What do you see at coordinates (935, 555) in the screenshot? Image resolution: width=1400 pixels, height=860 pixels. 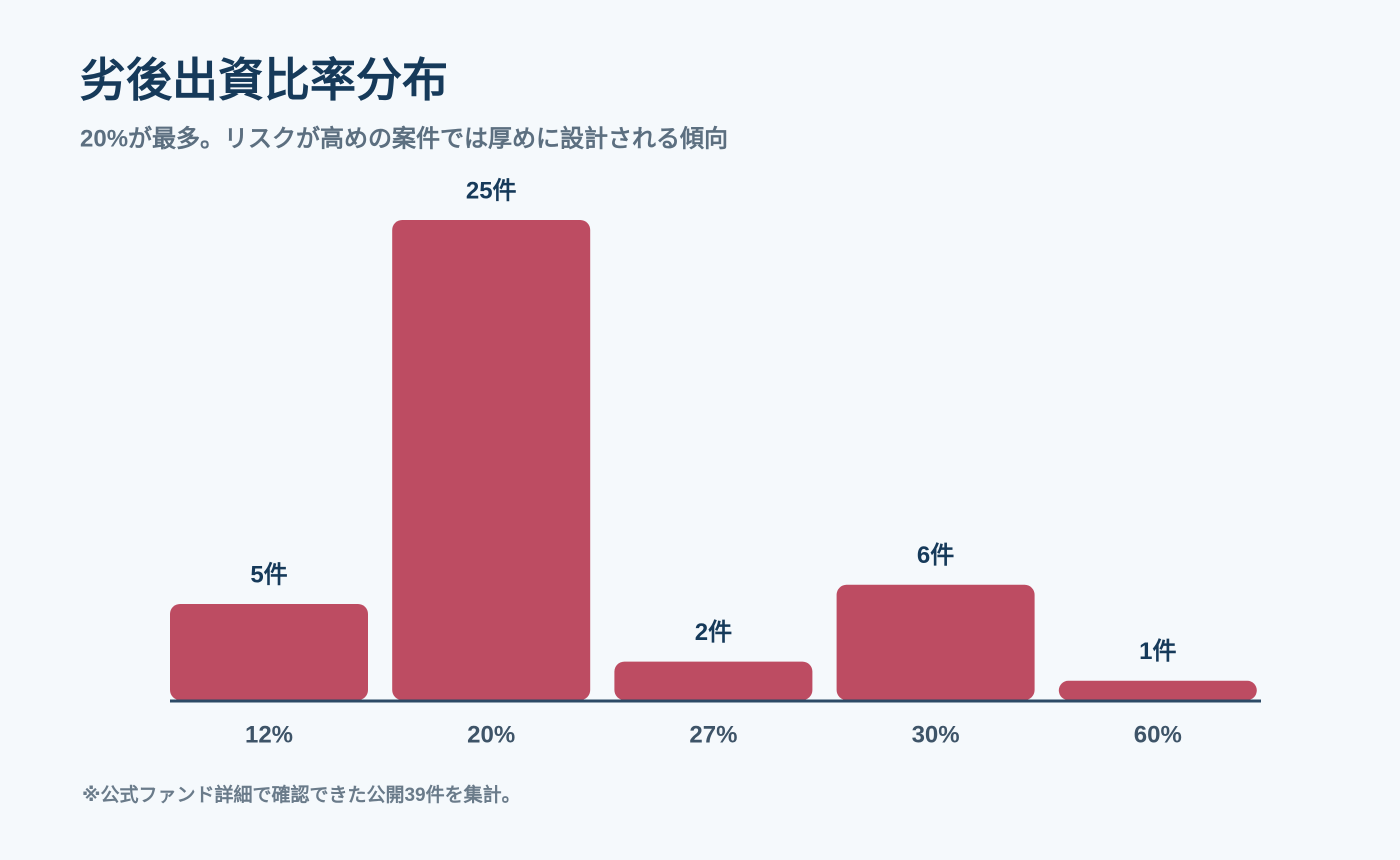 I see `value-label: 6件` at bounding box center [935, 555].